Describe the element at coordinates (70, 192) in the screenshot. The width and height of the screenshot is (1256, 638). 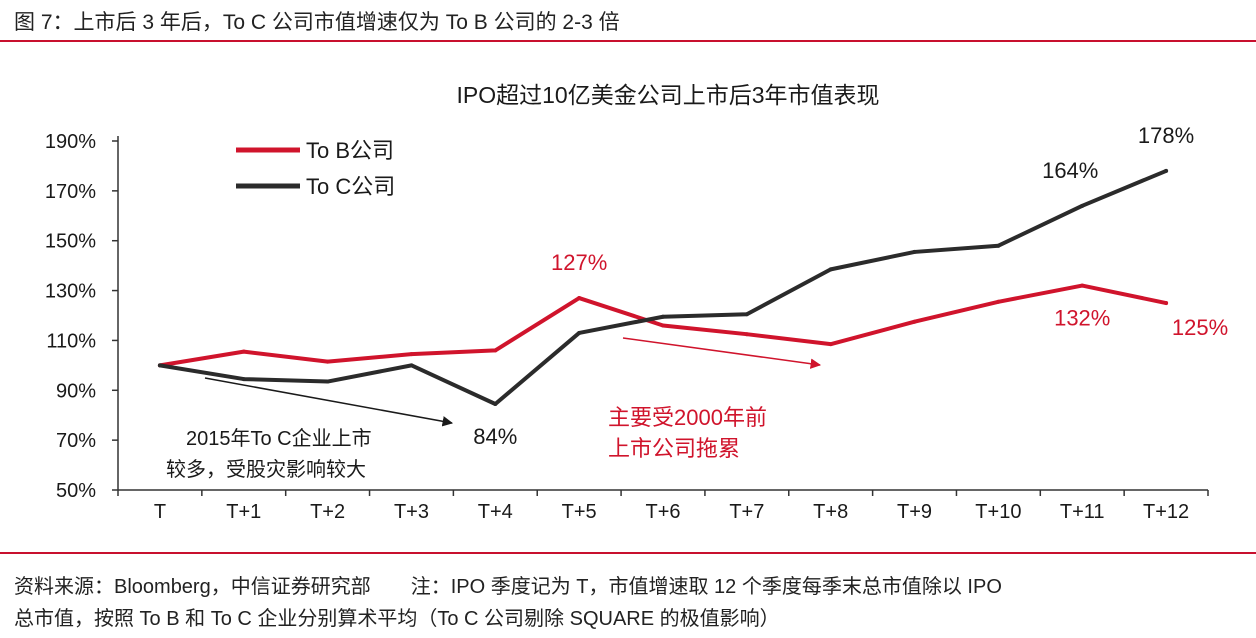
I see `y-tick-label: 170%` at that location.